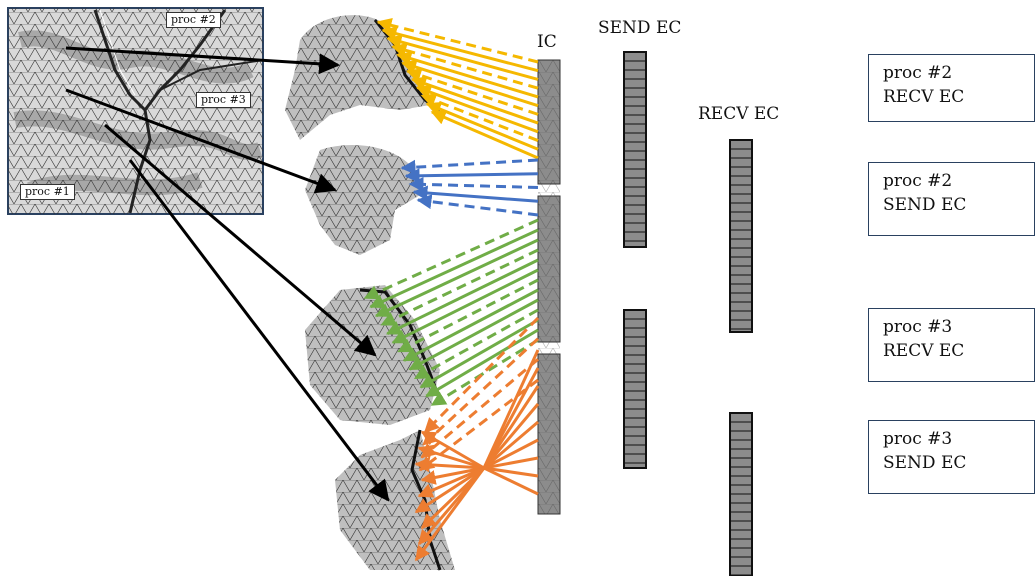 The height and width of the screenshot is (576, 1035). I want to click on box-proc3-send: proc #3 SEND EC, so click(951, 457).